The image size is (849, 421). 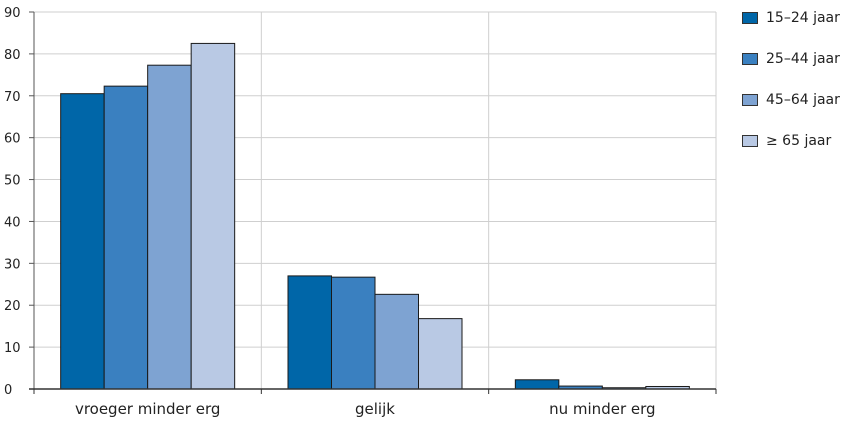 I want to click on legend-item: 15–24 jaar, so click(x=791, y=18).